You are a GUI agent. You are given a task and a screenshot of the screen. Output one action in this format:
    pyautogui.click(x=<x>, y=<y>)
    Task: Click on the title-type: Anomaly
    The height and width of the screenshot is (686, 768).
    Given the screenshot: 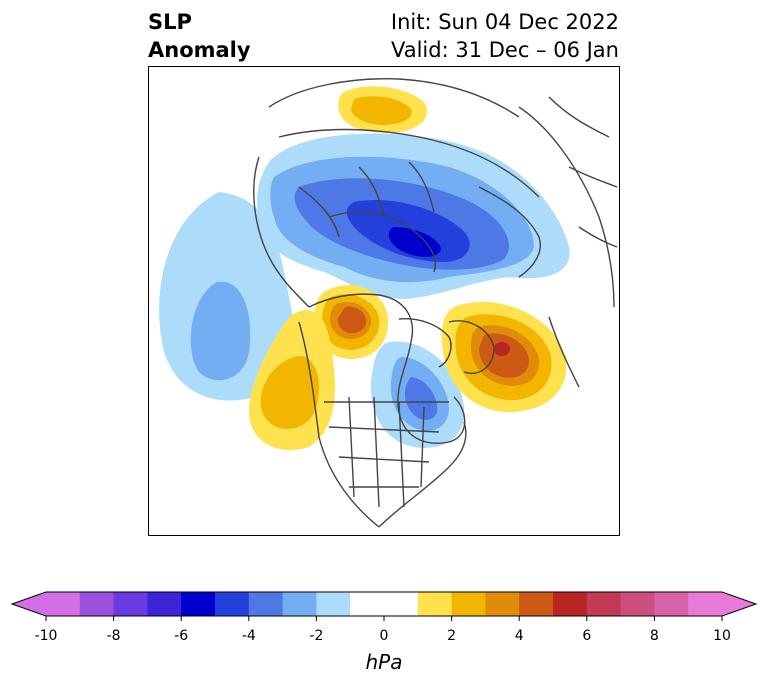 What is the action you would take?
    pyautogui.click(x=199, y=50)
    